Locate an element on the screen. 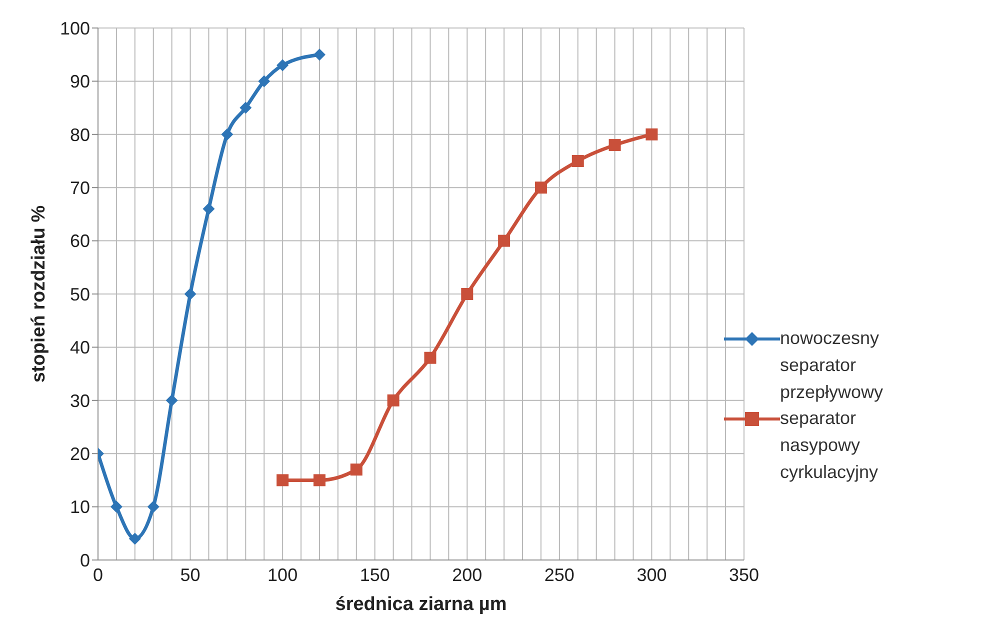 Image resolution: width=988 pixels, height=638 pixels. x-tick-label: 200 is located at coordinates (467, 574).